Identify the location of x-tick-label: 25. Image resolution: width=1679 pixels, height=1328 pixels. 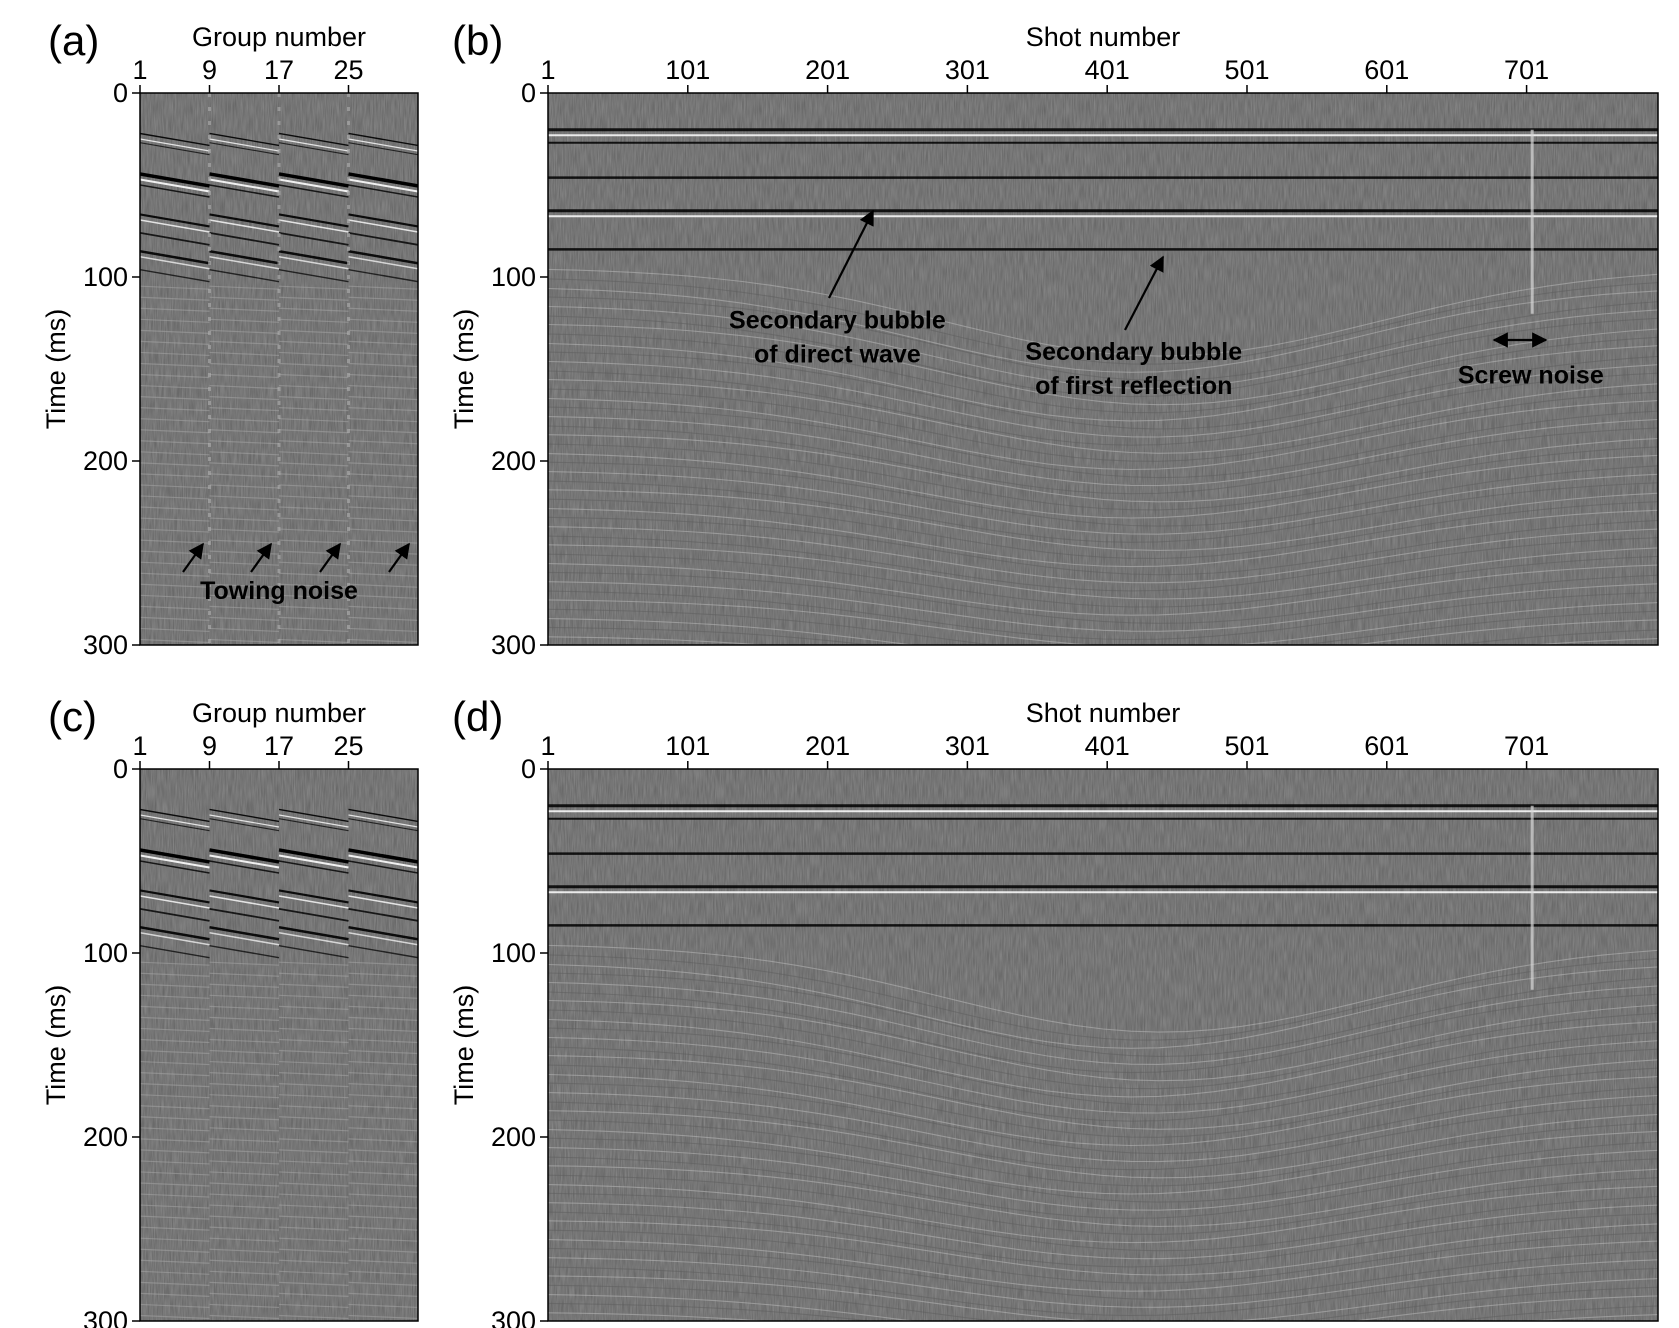
(348, 70).